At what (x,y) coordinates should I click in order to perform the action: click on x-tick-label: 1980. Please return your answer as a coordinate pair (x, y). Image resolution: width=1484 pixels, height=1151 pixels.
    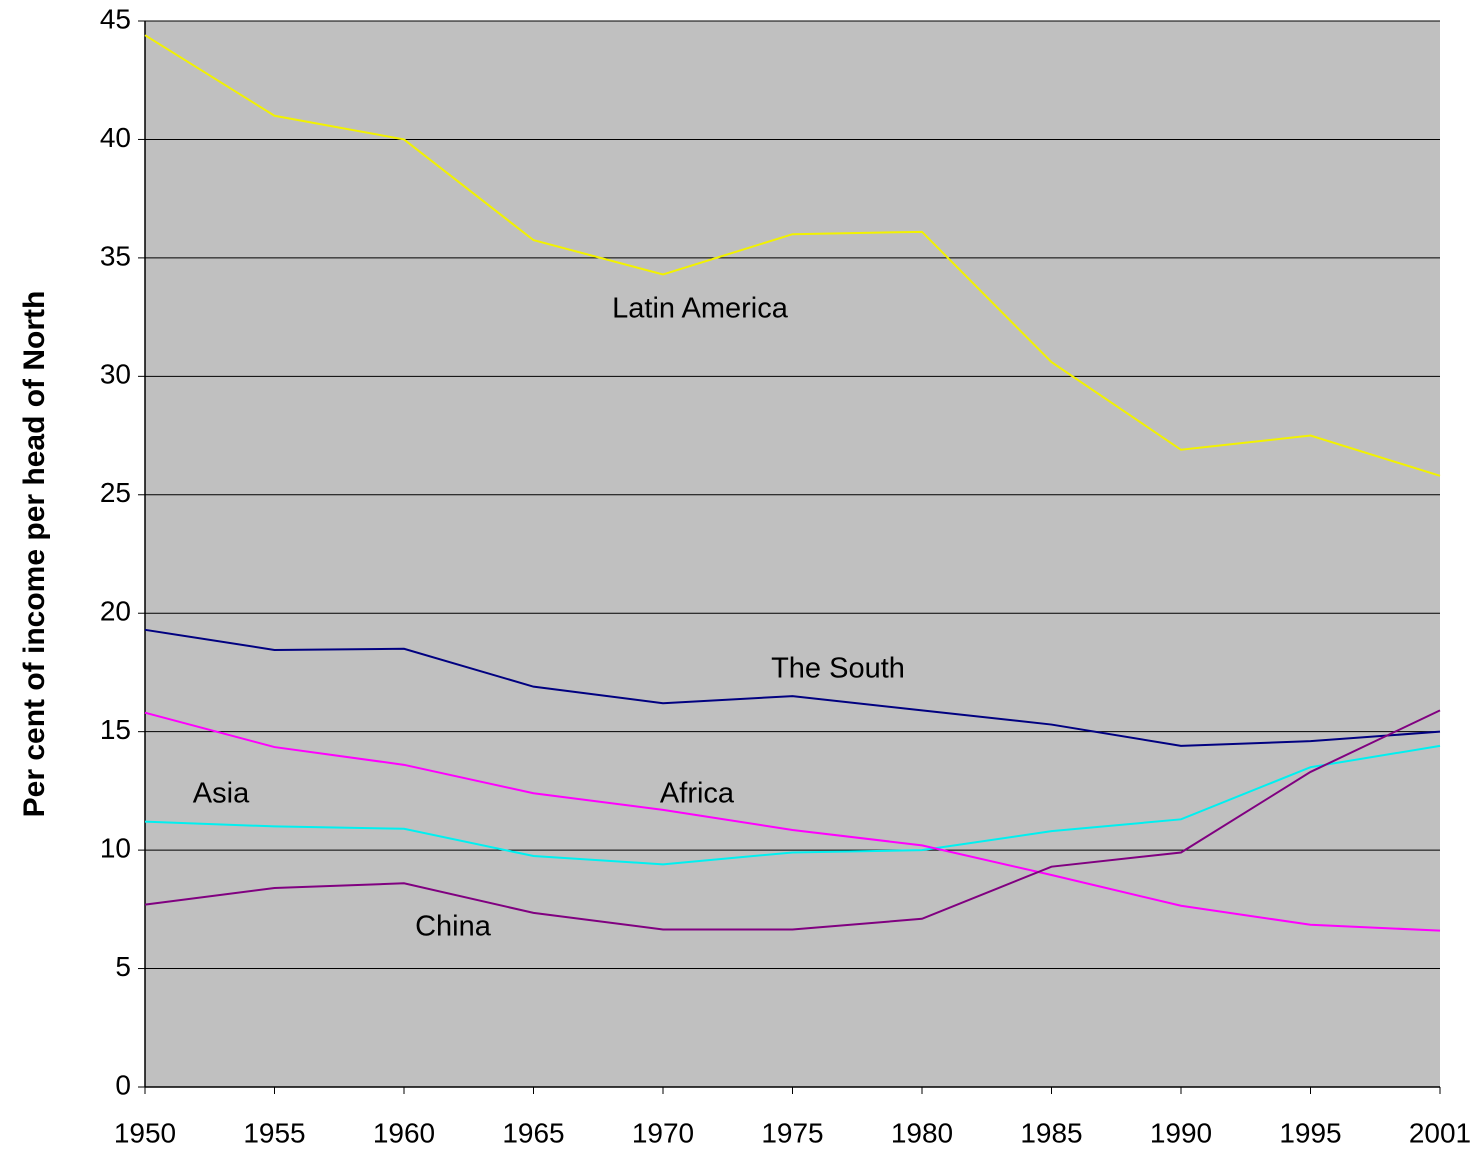
    Looking at the image, I should click on (922, 1132).